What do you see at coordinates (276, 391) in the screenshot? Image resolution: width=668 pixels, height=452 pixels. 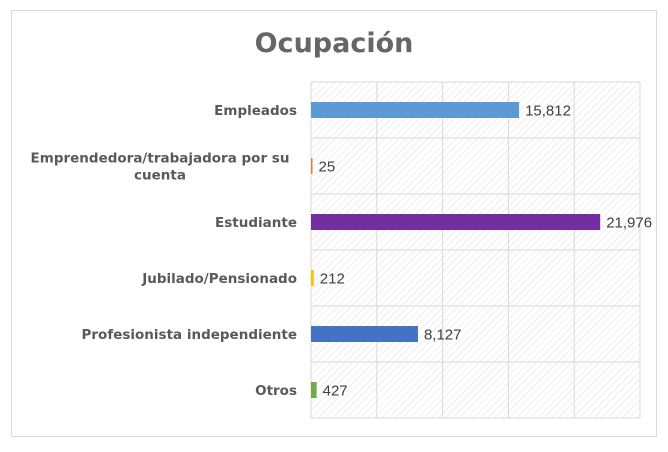 I see `category-label: Otros` at bounding box center [276, 391].